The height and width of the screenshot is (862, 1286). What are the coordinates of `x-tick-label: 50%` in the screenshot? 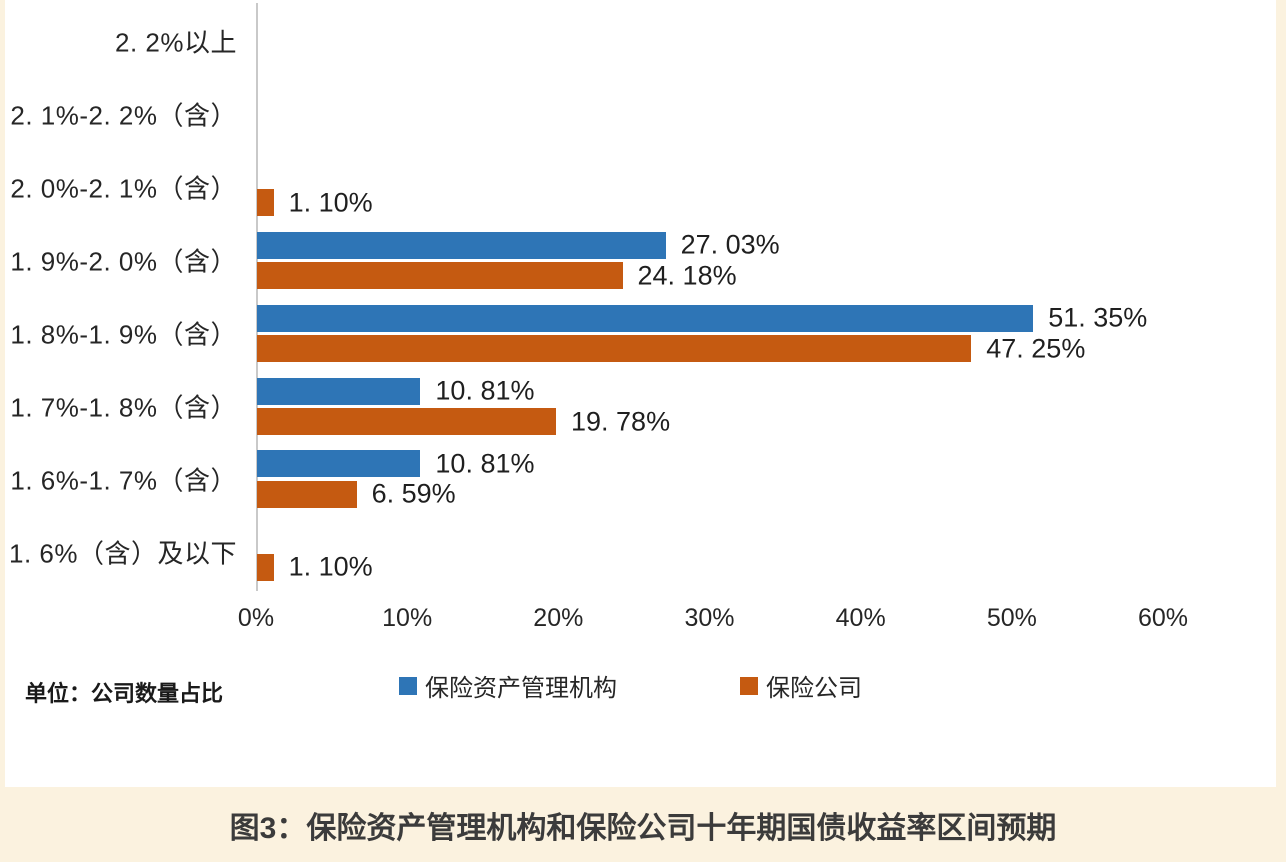 It's located at (1011, 618).